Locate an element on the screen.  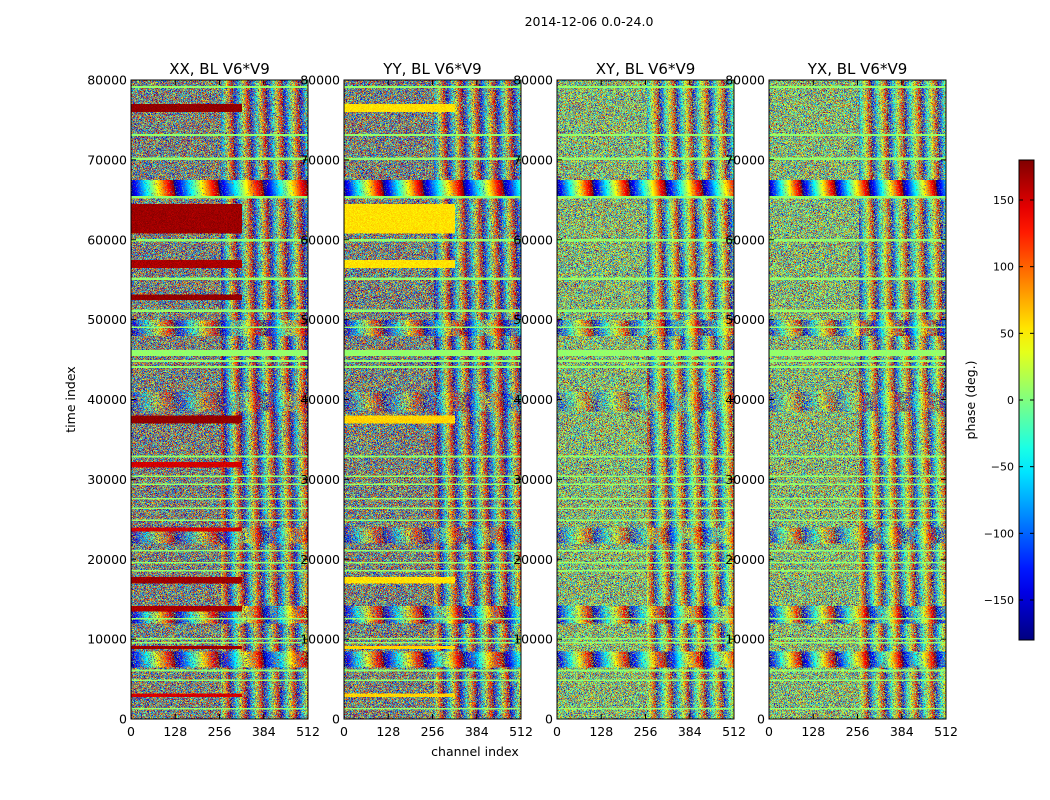
x-axis-label: channel index is located at coordinates (475, 751).